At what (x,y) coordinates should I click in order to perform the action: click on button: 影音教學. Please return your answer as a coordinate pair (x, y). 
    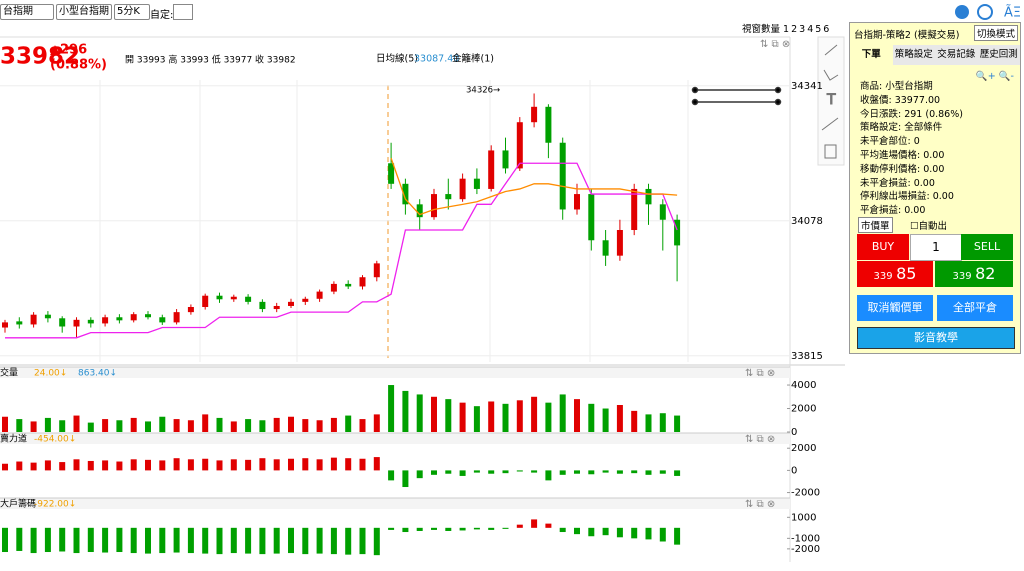
    Looking at the image, I should click on (936, 338).